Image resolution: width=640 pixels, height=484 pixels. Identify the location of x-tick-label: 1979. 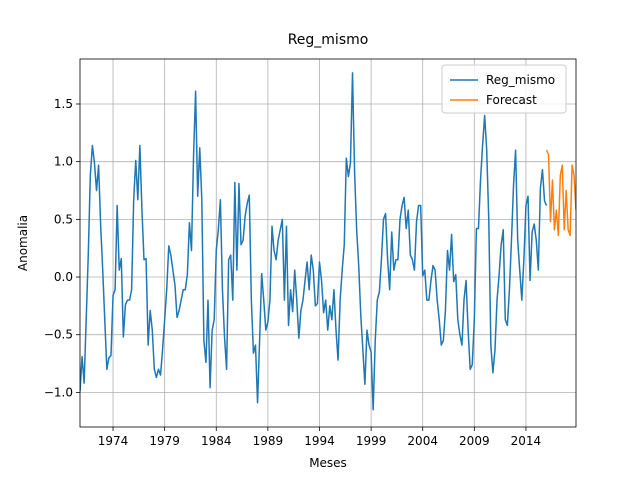
(164, 441).